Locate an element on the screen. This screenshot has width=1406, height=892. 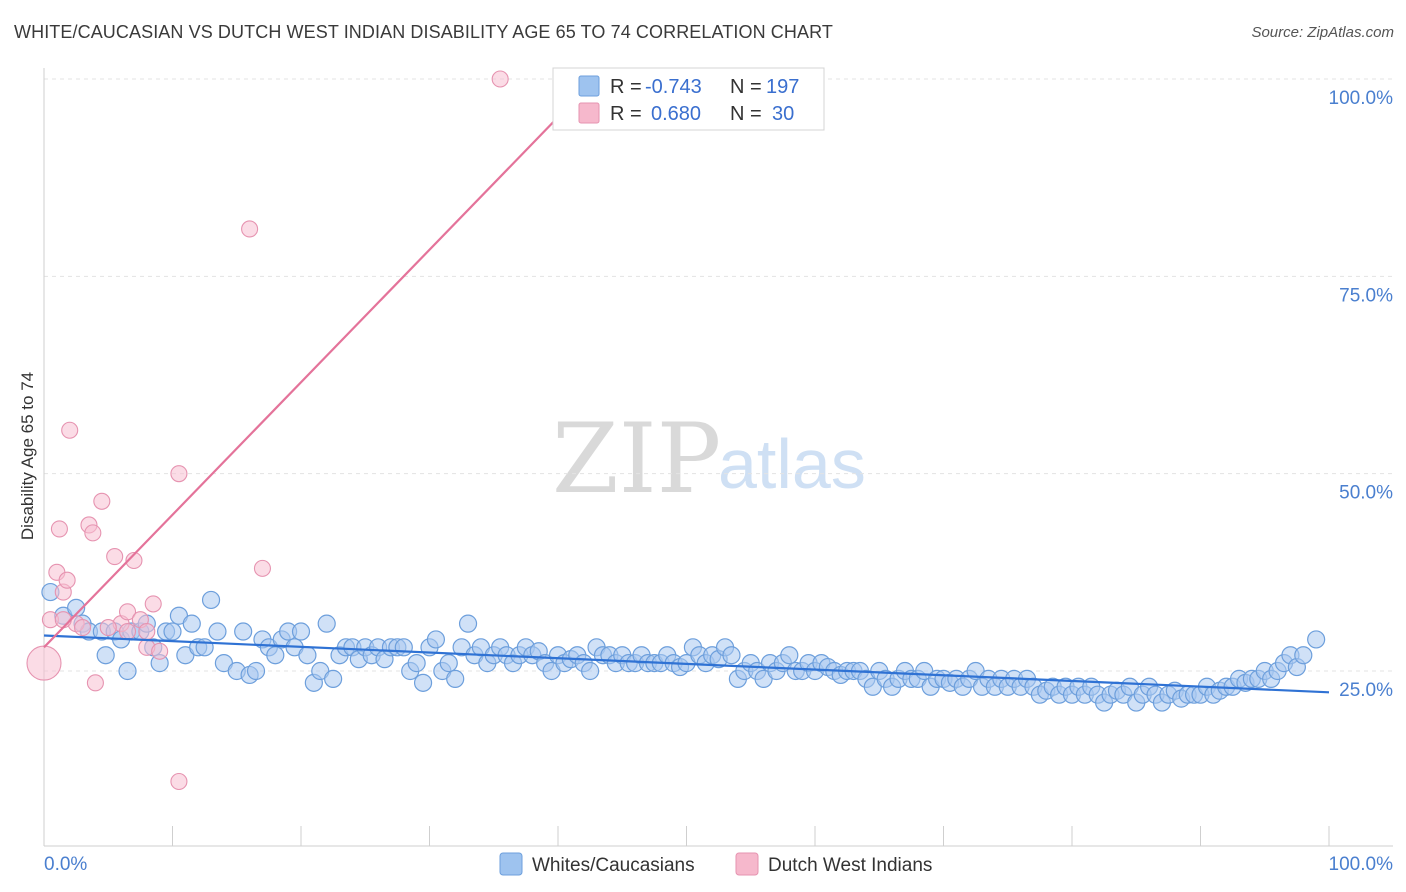
y-tick-labels: 25.0% 50.0% 75.0% 100.0% is located at coordinates (1361, 394).